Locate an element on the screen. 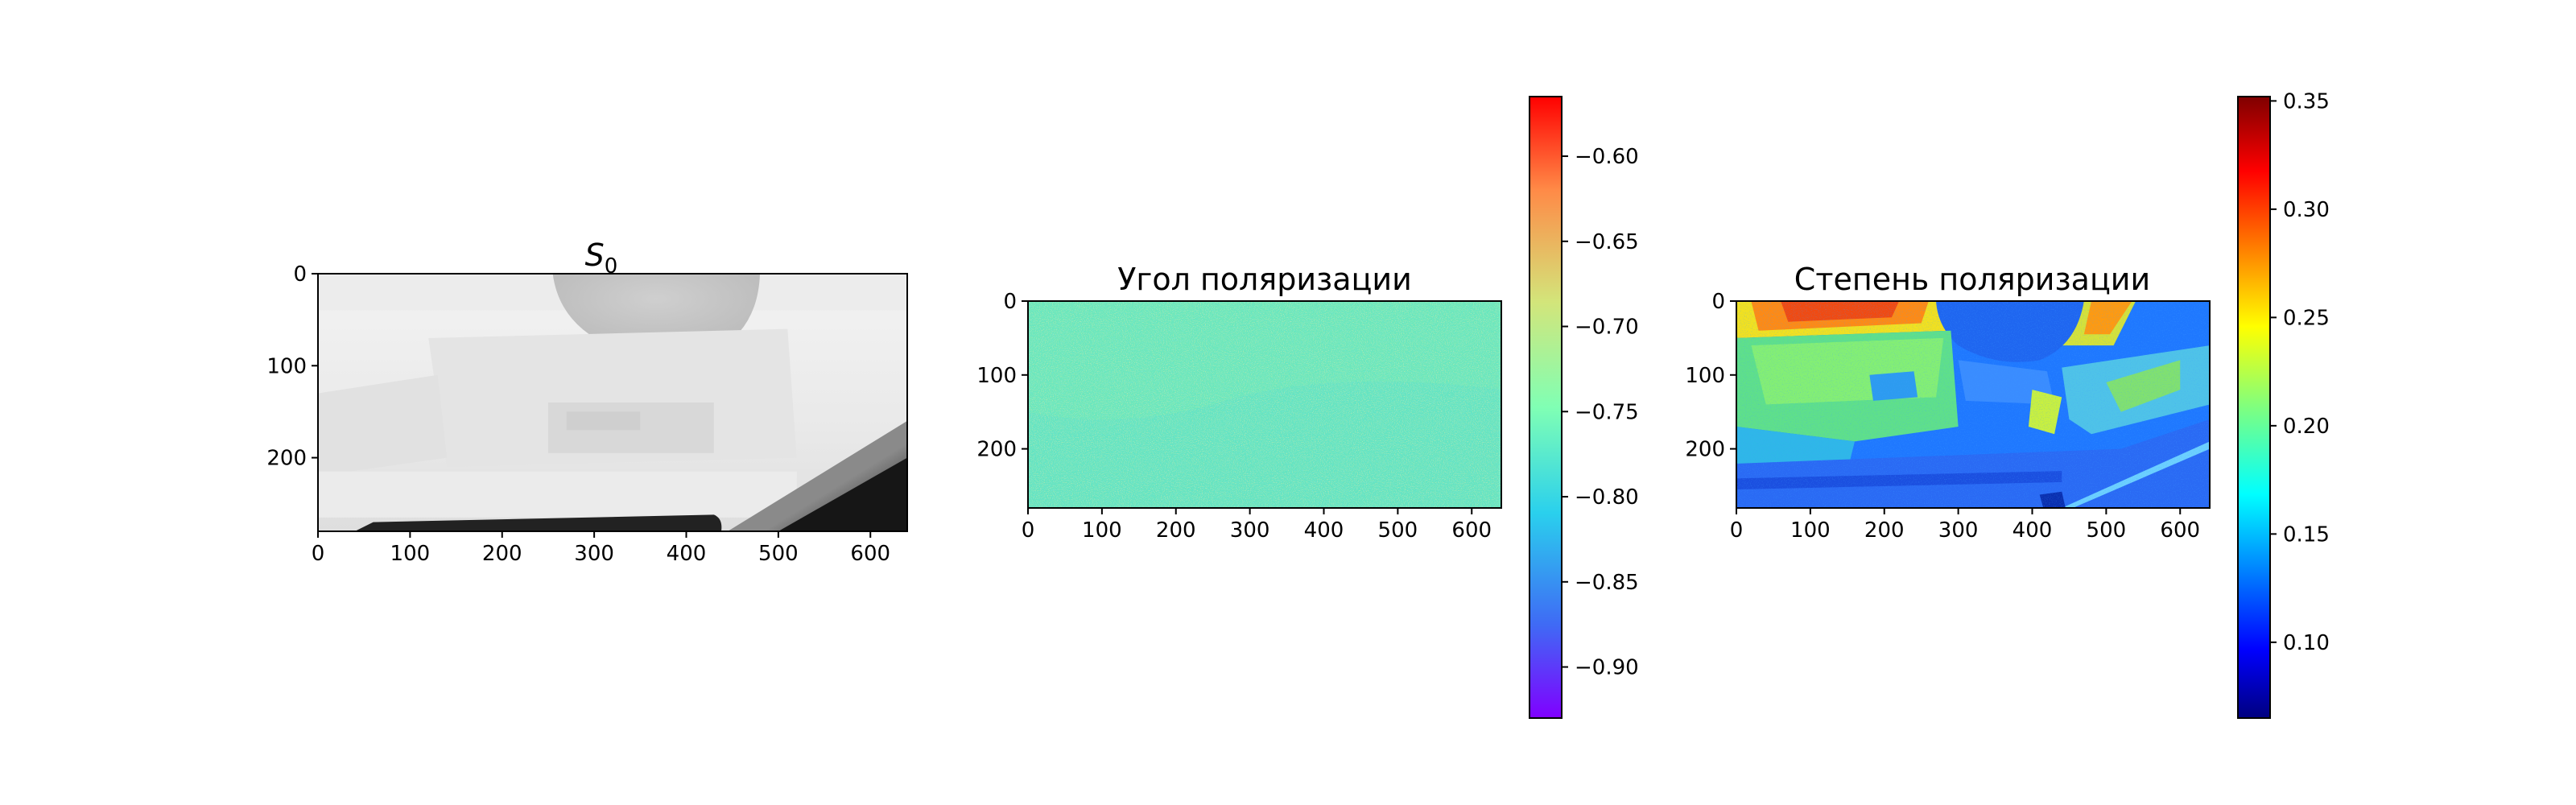  degree-xtick-label: 100 is located at coordinates (1810, 530).